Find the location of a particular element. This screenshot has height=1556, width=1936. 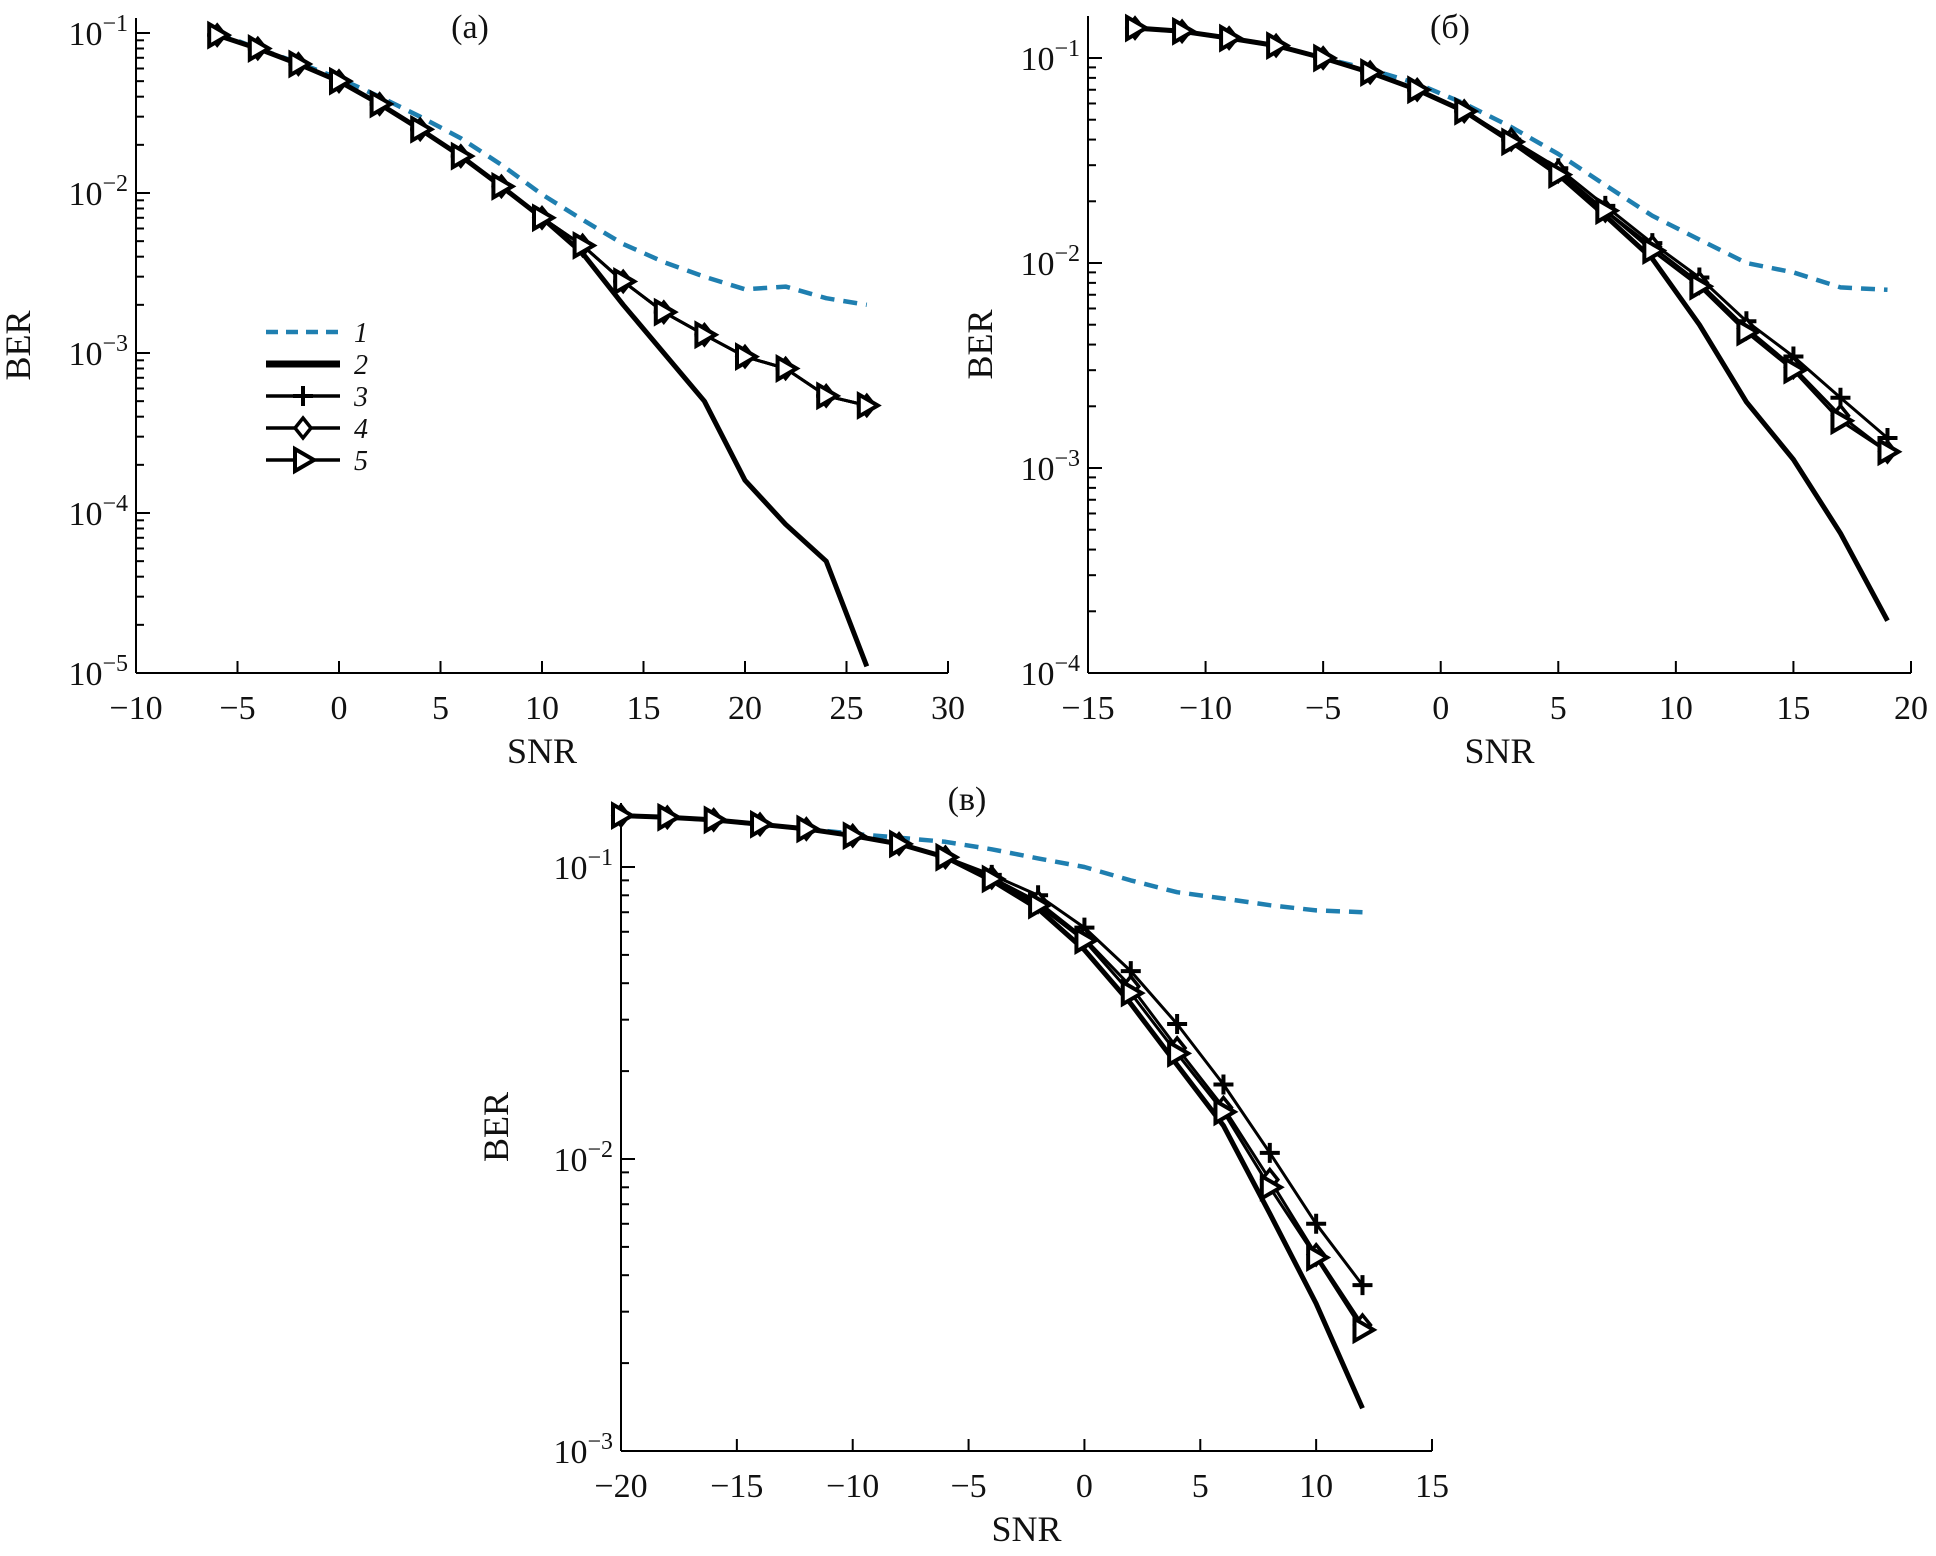

y-tick-label: 10⁻⁵ is located at coordinates (98, 672).